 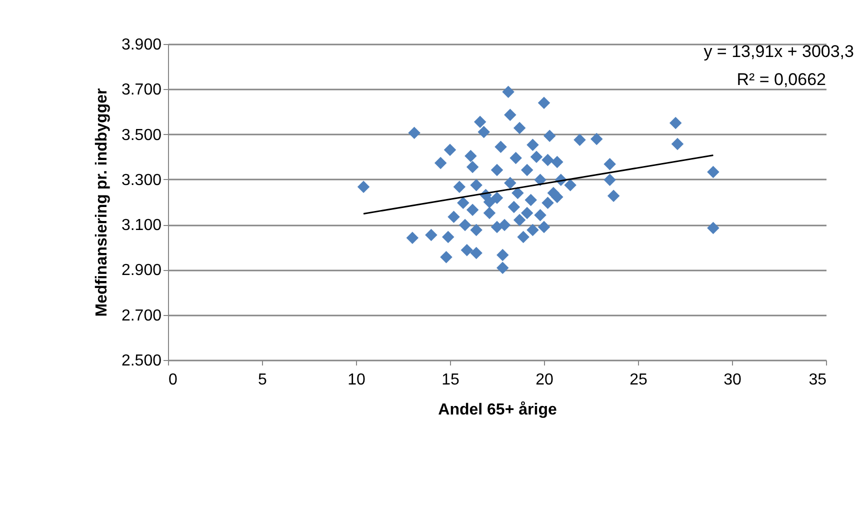 What do you see at coordinates (141, 225) in the screenshot?
I see `y-tick-label: 3.100` at bounding box center [141, 225].